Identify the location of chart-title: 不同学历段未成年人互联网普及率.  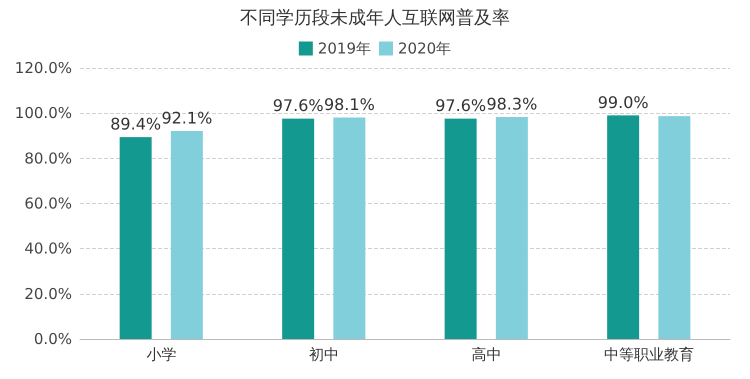
(375, 18).